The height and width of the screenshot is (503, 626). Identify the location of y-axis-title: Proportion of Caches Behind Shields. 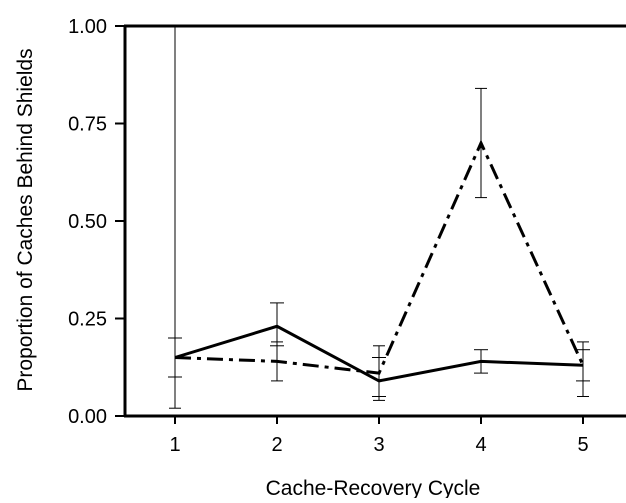
(25, 219).